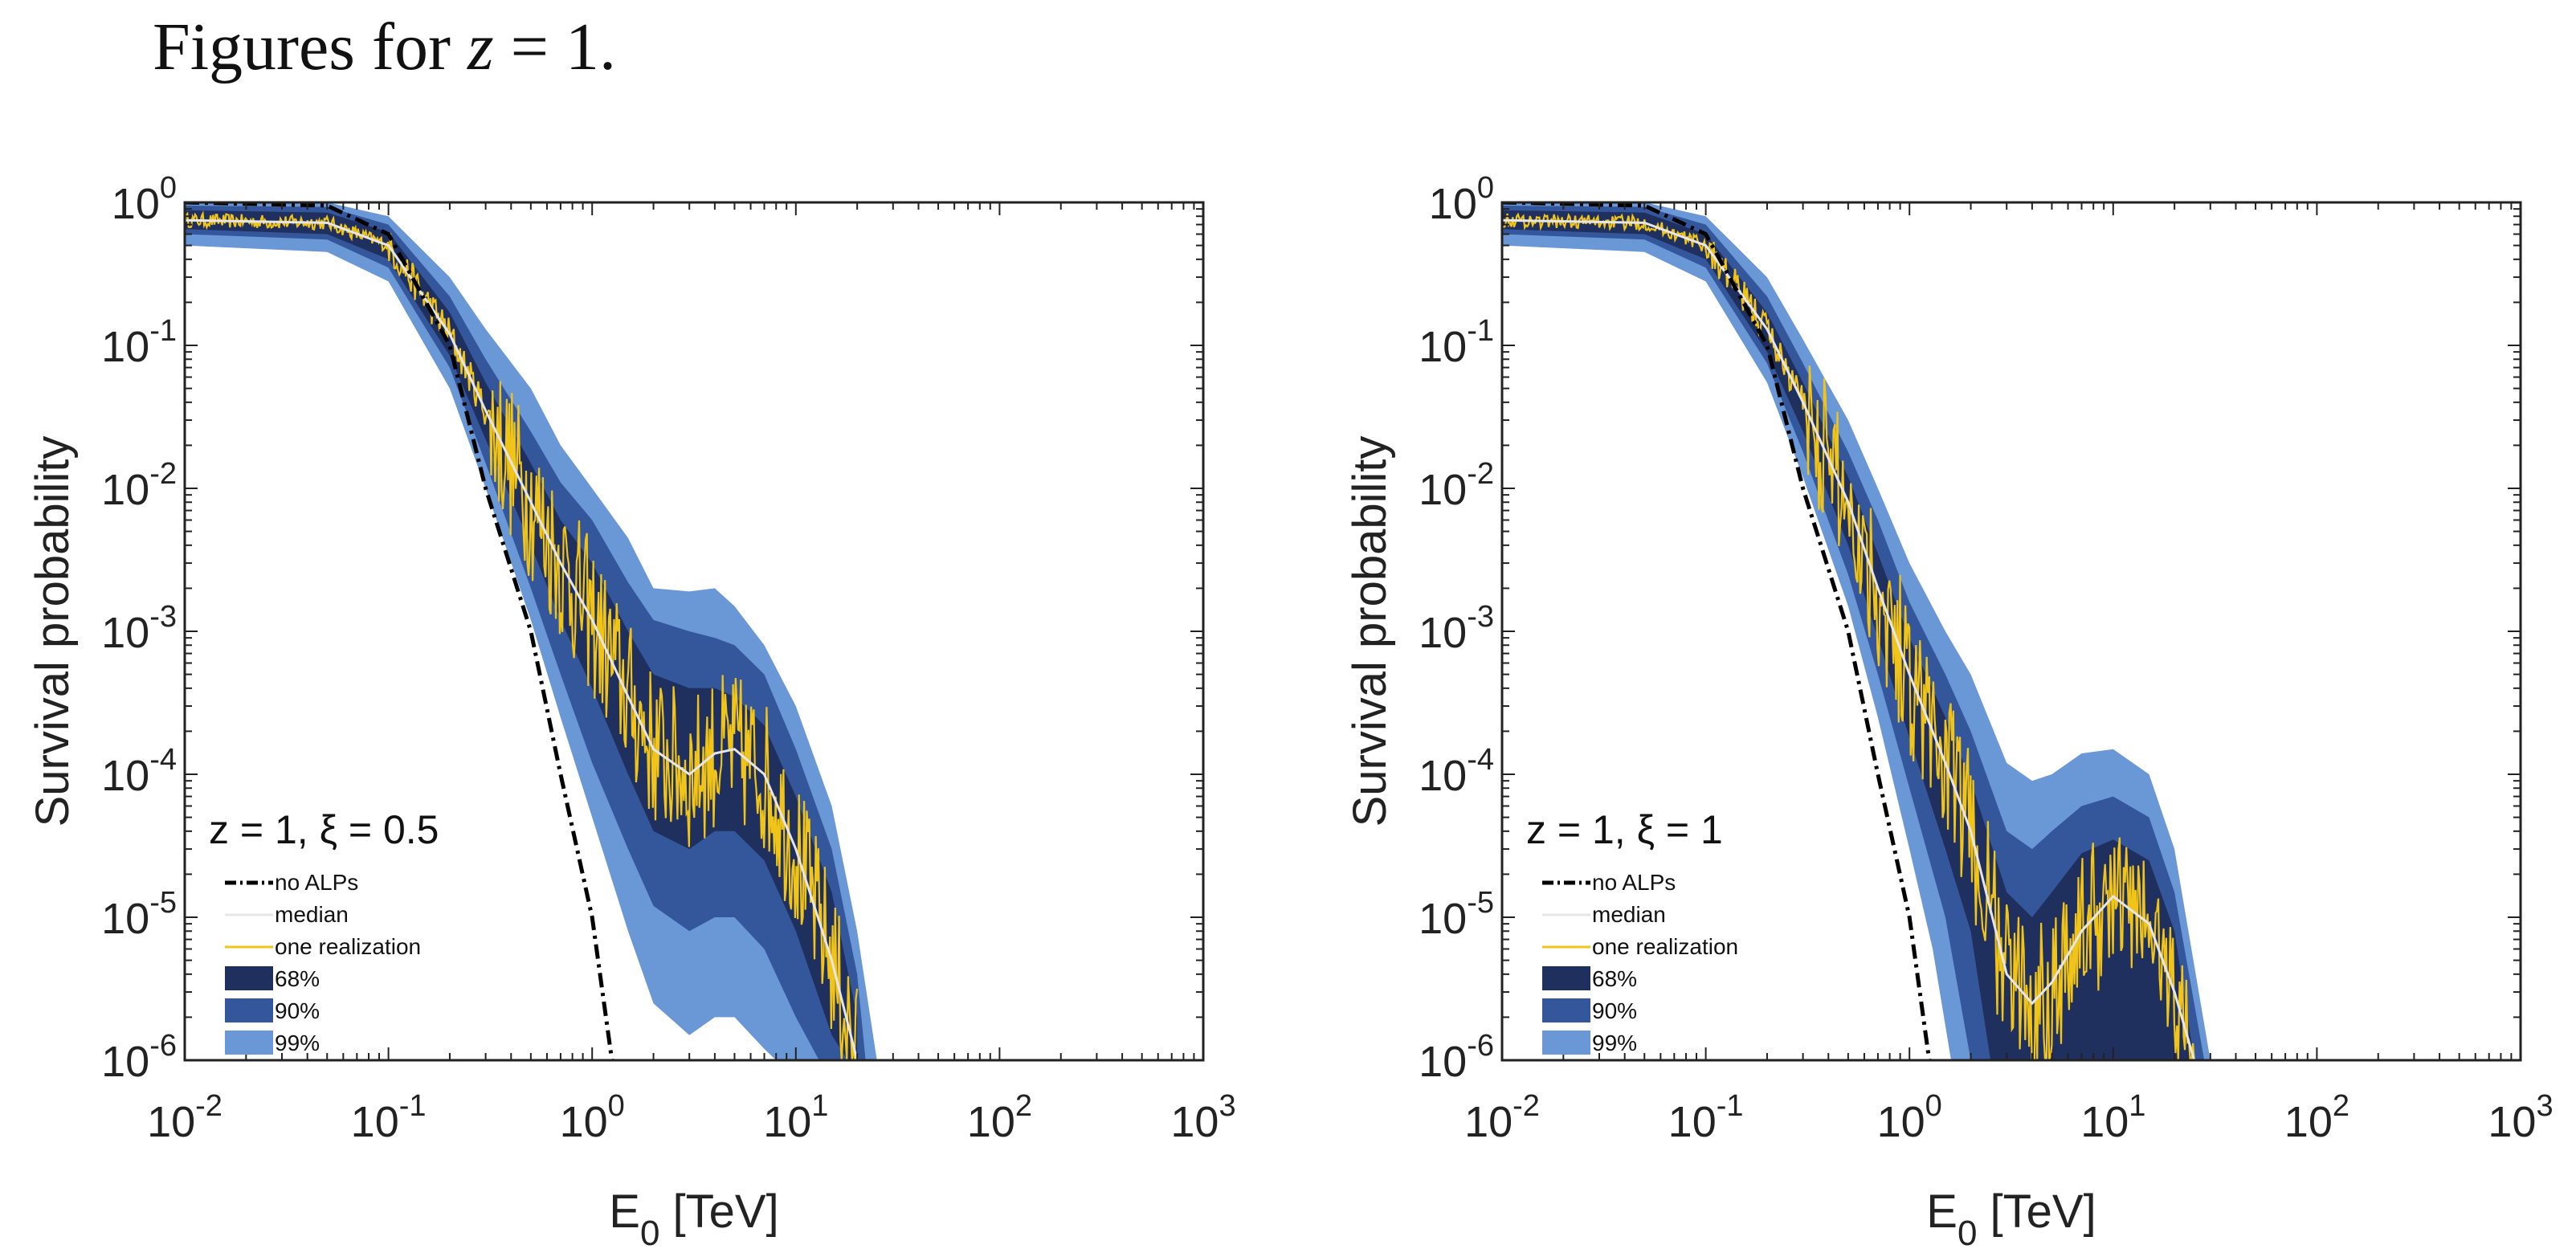  I want to click on x-axis-label: E0 [TeV], so click(2011, 1219).